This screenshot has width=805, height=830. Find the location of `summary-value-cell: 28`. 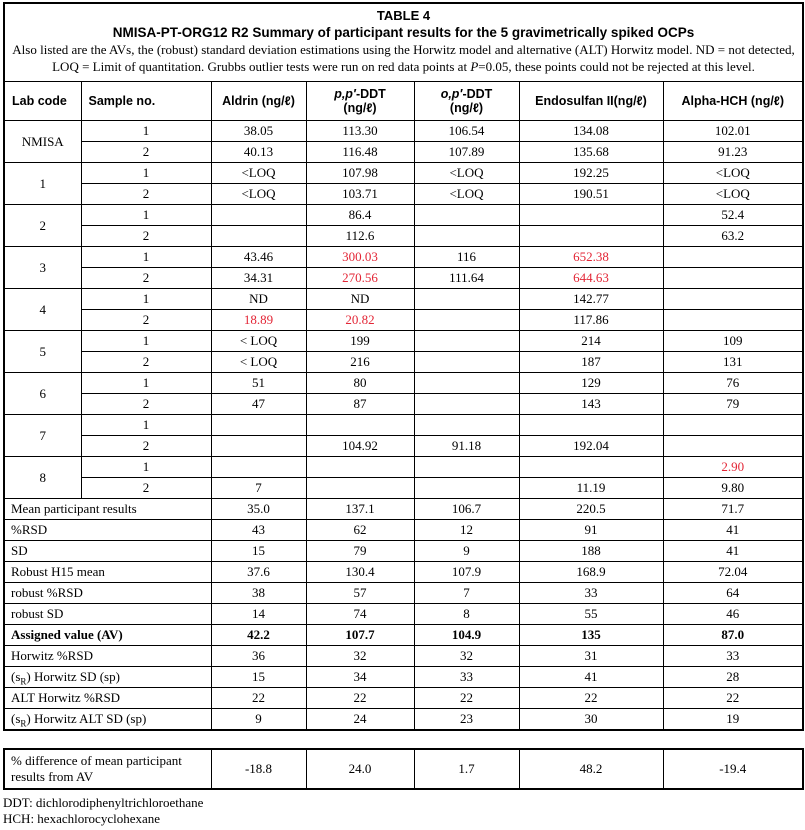

summary-value-cell: 28 is located at coordinates (733, 677).